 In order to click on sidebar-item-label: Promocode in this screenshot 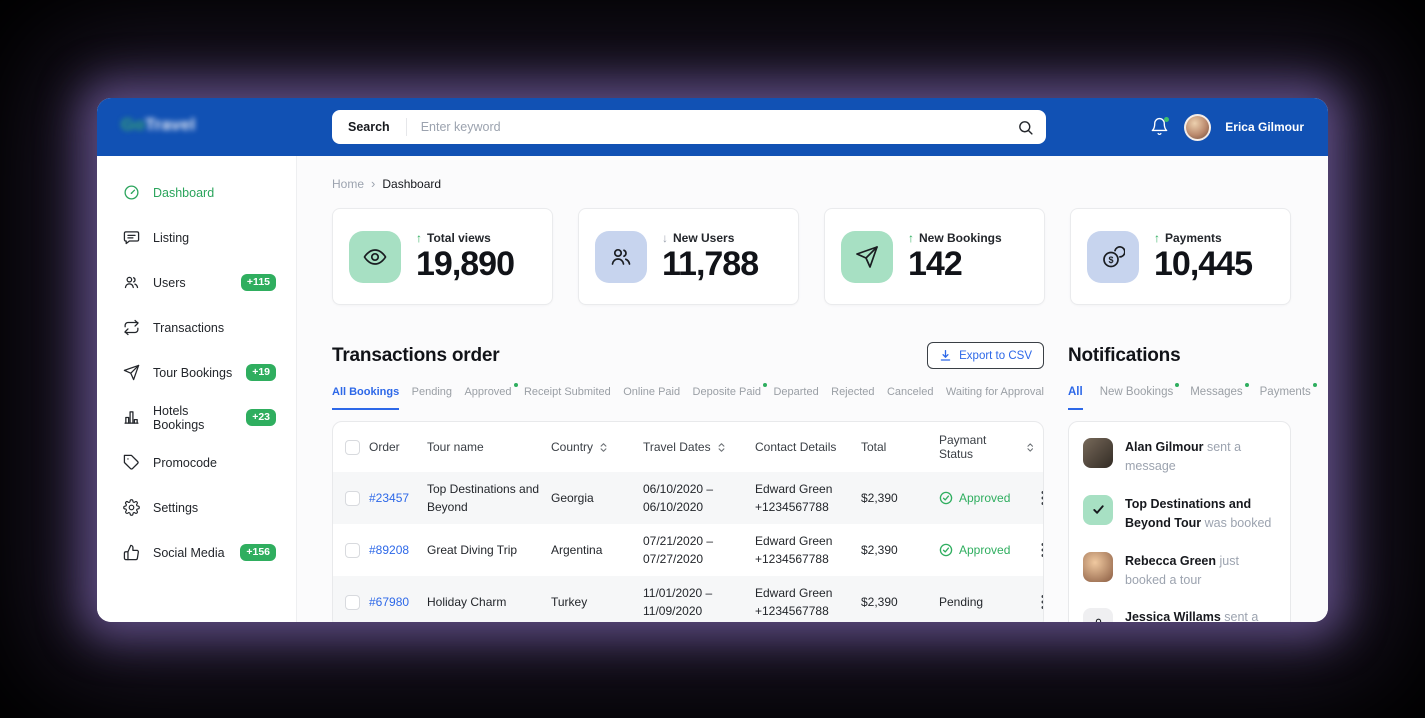, I will do `click(185, 462)`.